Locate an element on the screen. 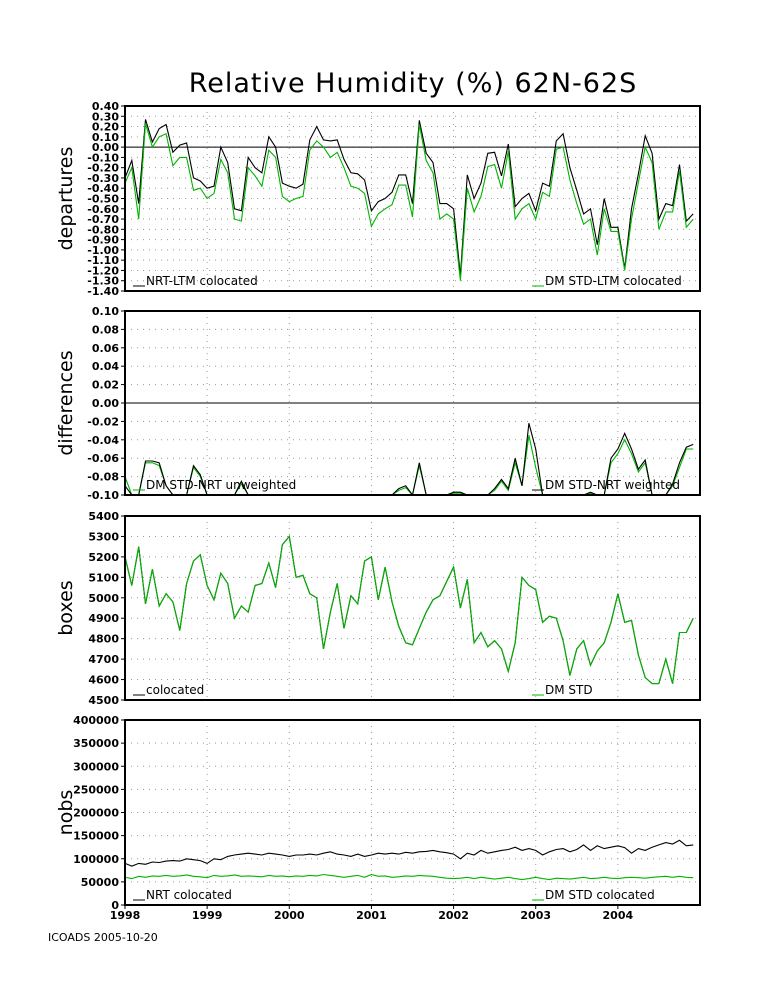  y-axis-label: boxes is located at coordinates (66, 607).